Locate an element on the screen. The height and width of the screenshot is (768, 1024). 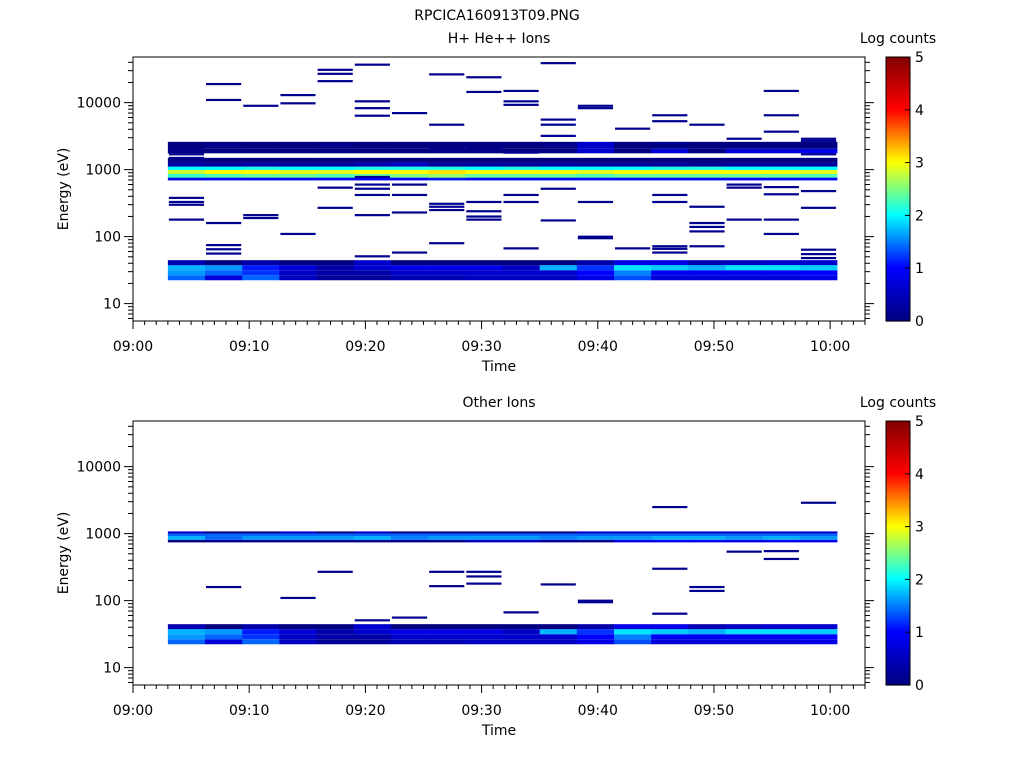
y-tick-label: 10000 is located at coordinates (98, 468).